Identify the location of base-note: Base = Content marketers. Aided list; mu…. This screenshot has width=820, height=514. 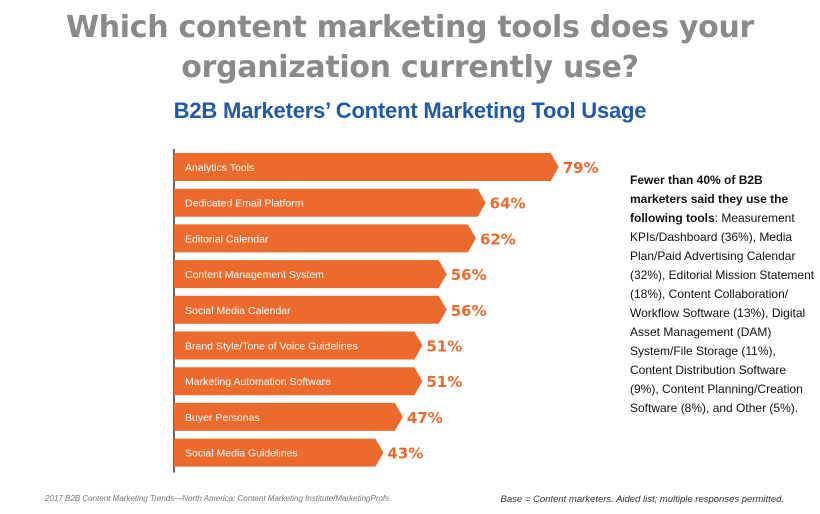
(642, 499).